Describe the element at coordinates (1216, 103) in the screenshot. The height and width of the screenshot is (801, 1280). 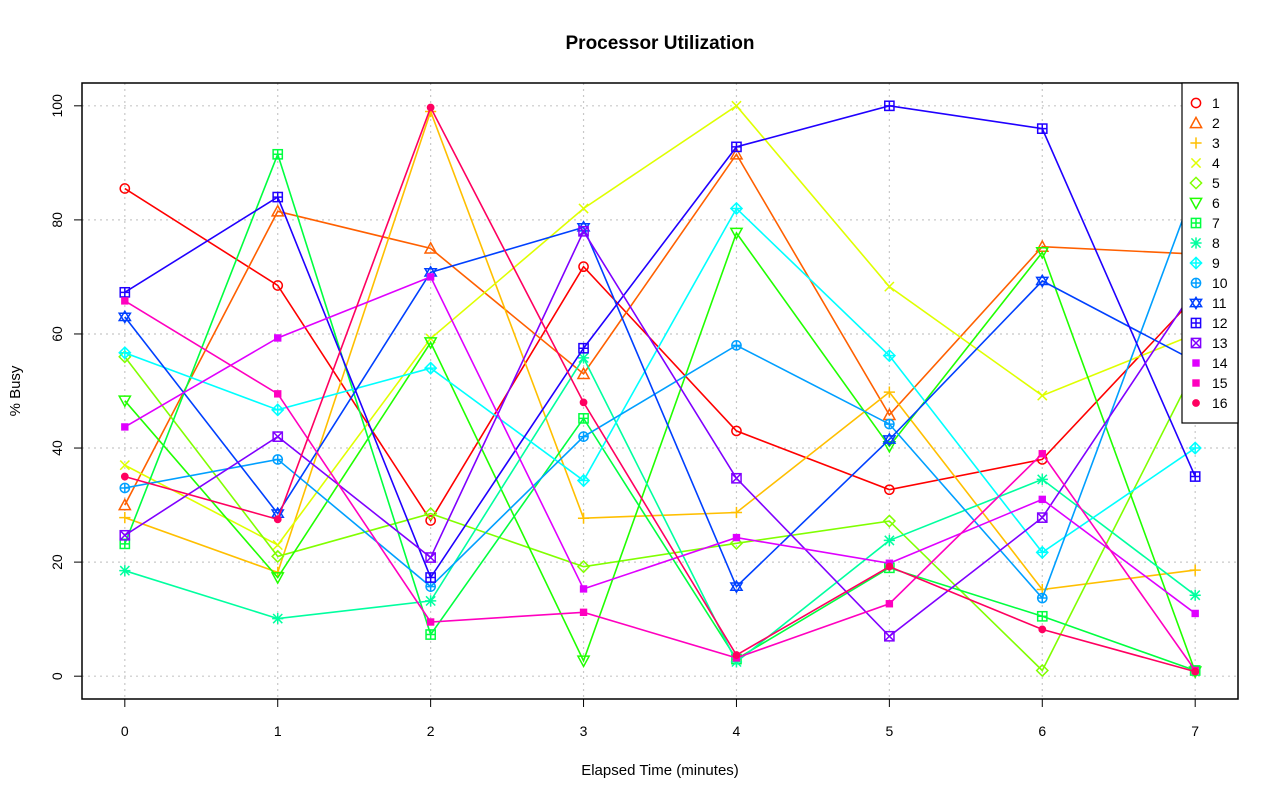
I see `legend-label-1: 1` at that location.